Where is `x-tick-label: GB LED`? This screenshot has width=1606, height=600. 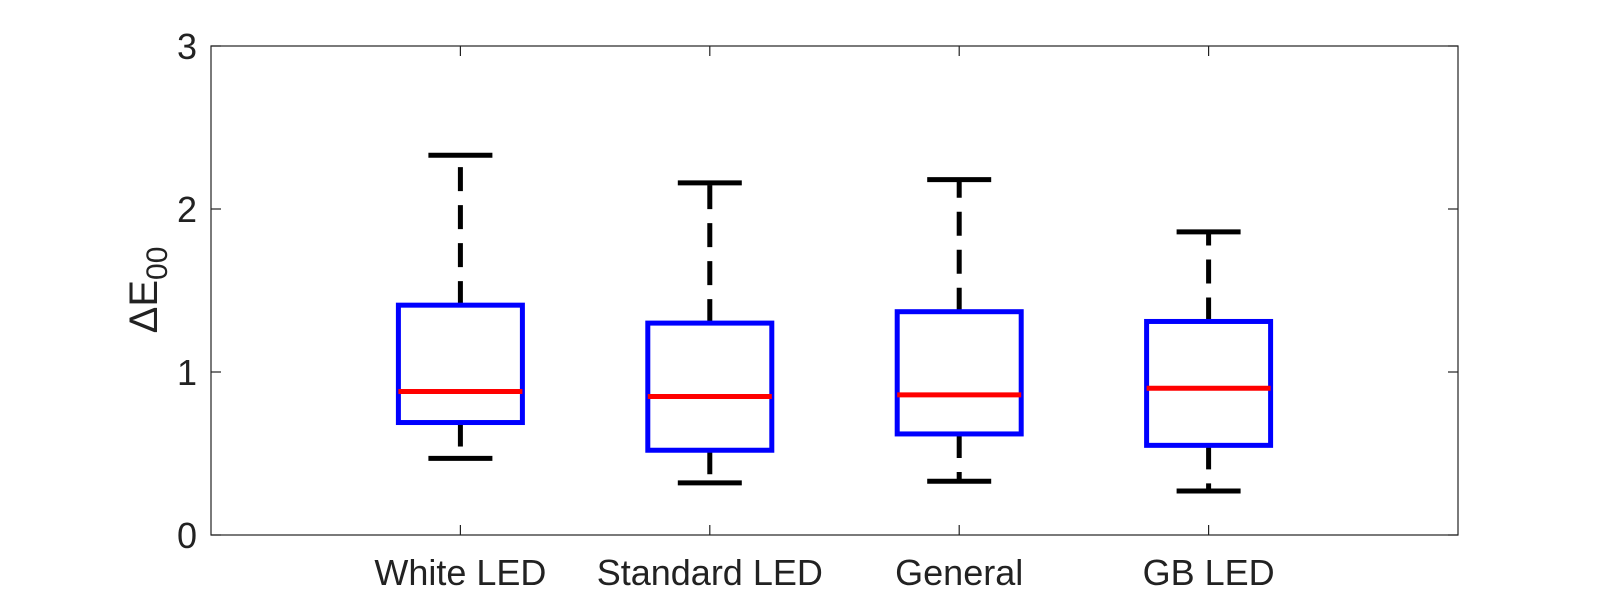 x-tick-label: GB LED is located at coordinates (1209, 572).